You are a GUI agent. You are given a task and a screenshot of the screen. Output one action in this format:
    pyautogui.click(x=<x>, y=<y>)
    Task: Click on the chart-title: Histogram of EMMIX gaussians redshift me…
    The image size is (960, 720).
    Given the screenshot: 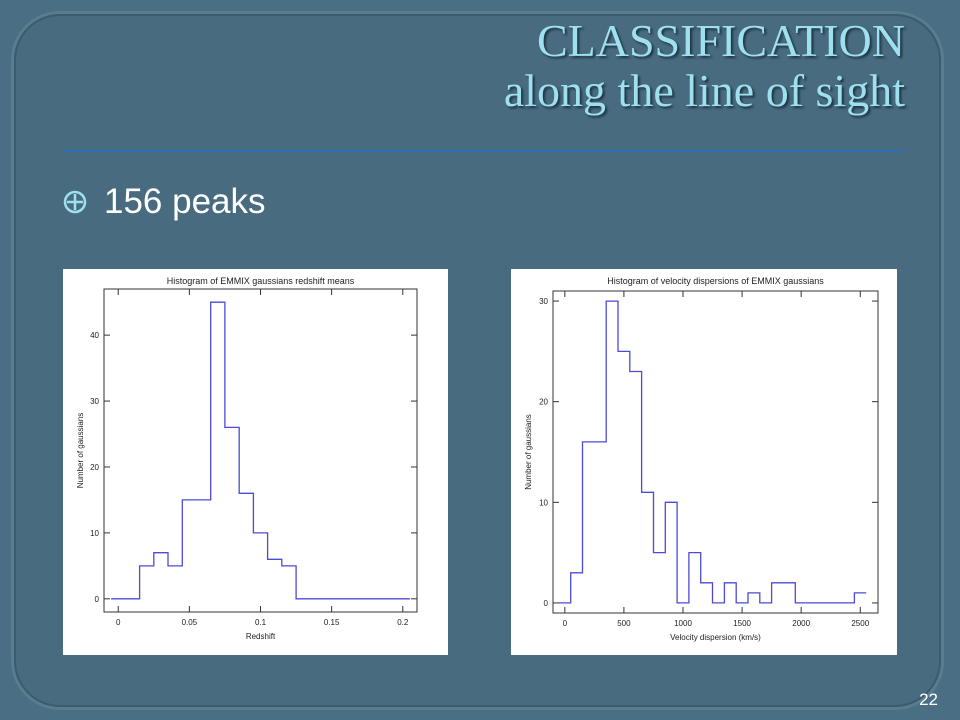 What is the action you would take?
    pyautogui.click(x=261, y=281)
    